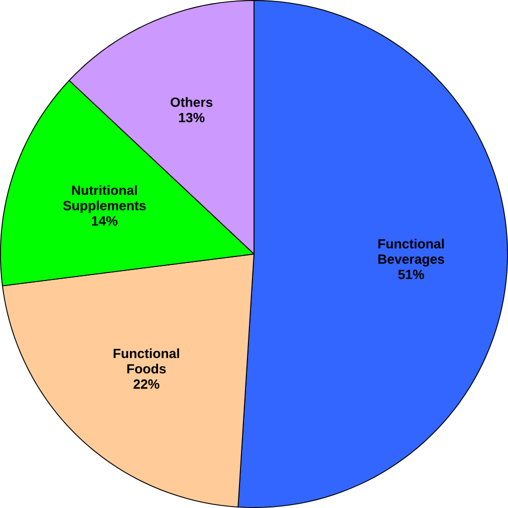  Describe the element at coordinates (411, 275) in the screenshot. I see `data-label: 51%` at that location.